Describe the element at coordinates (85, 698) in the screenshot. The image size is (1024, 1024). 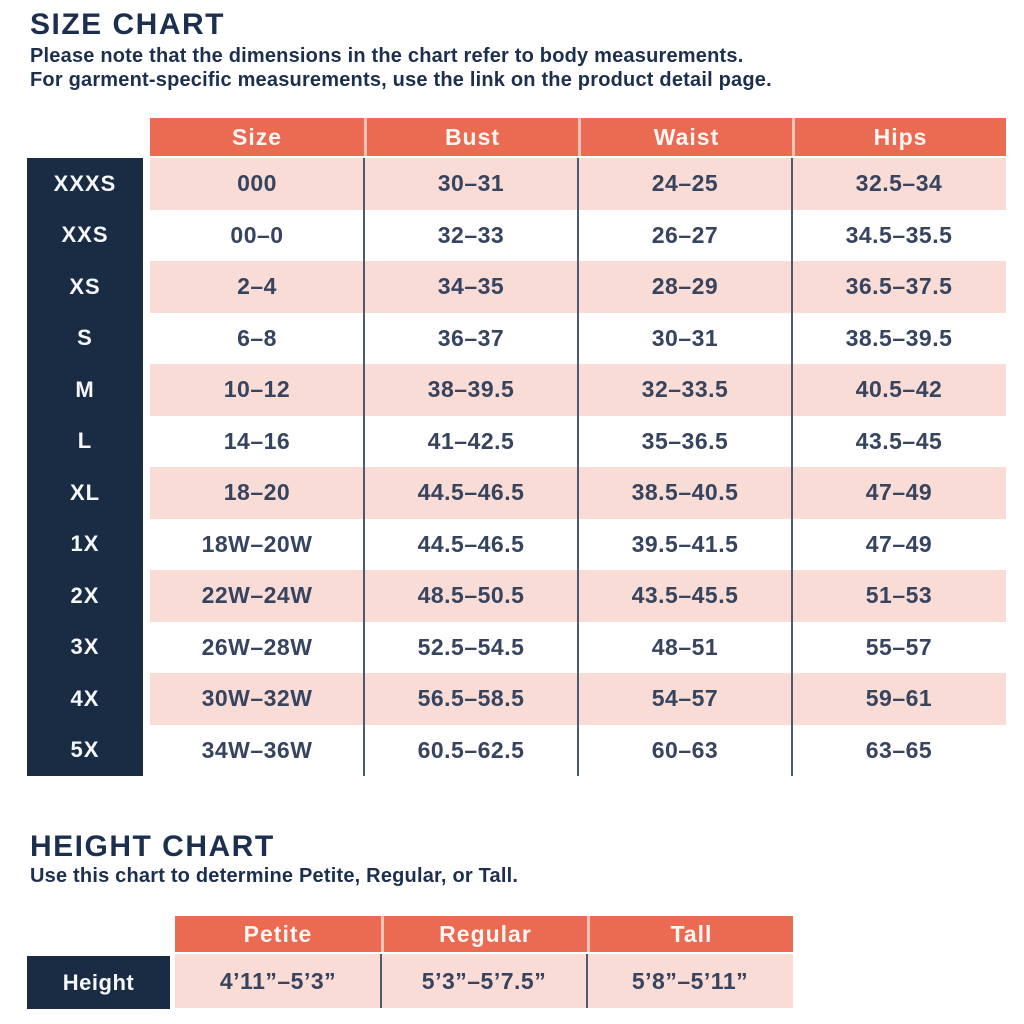
I see `row-label-4x: 4X` at that location.